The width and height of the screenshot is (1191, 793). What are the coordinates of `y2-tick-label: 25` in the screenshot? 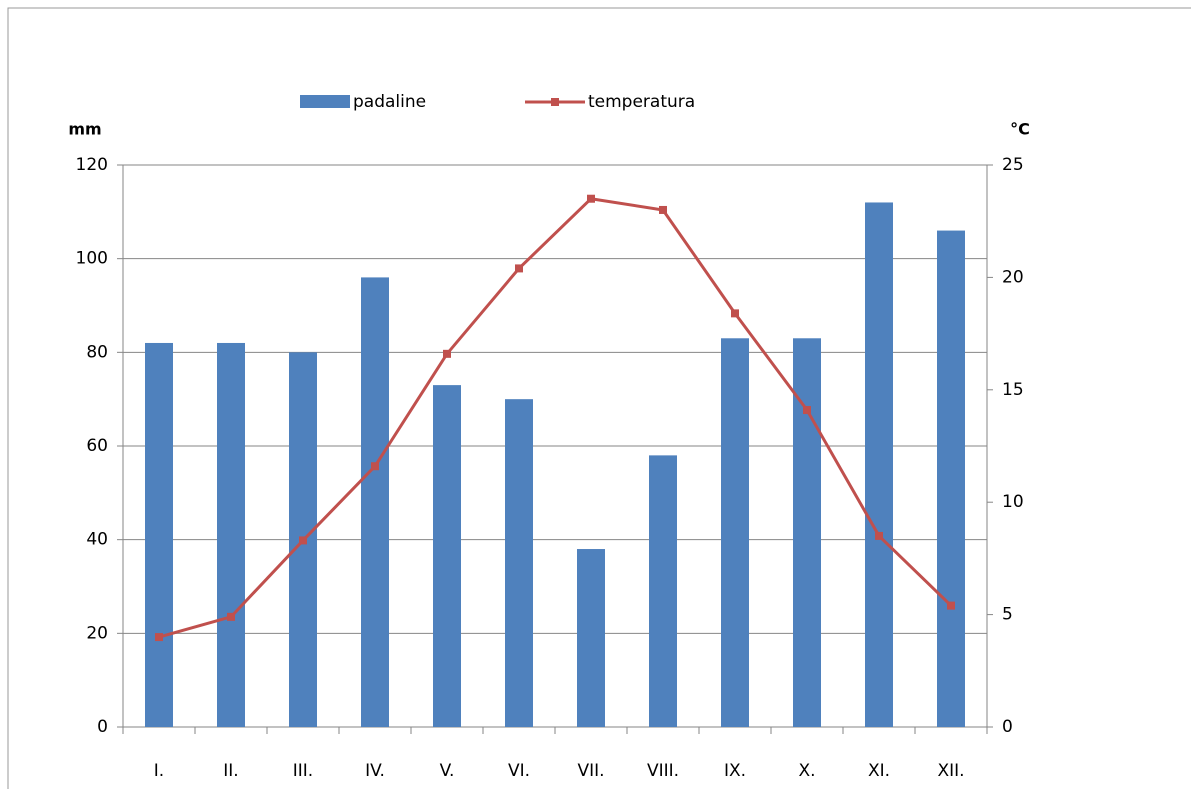 It's located at (1013, 165).